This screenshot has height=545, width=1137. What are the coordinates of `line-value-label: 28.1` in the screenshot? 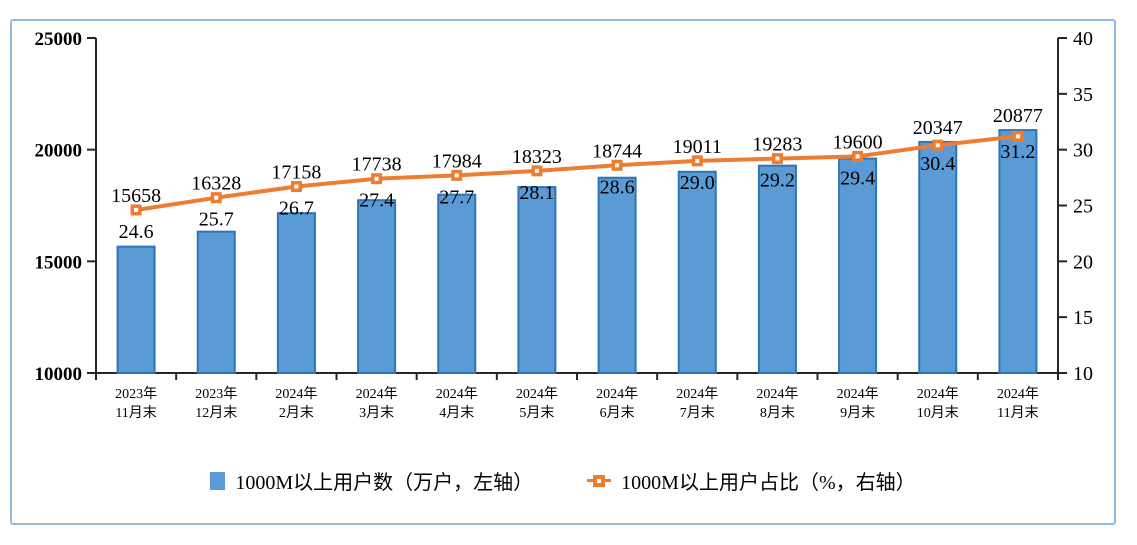 It's located at (536, 193).